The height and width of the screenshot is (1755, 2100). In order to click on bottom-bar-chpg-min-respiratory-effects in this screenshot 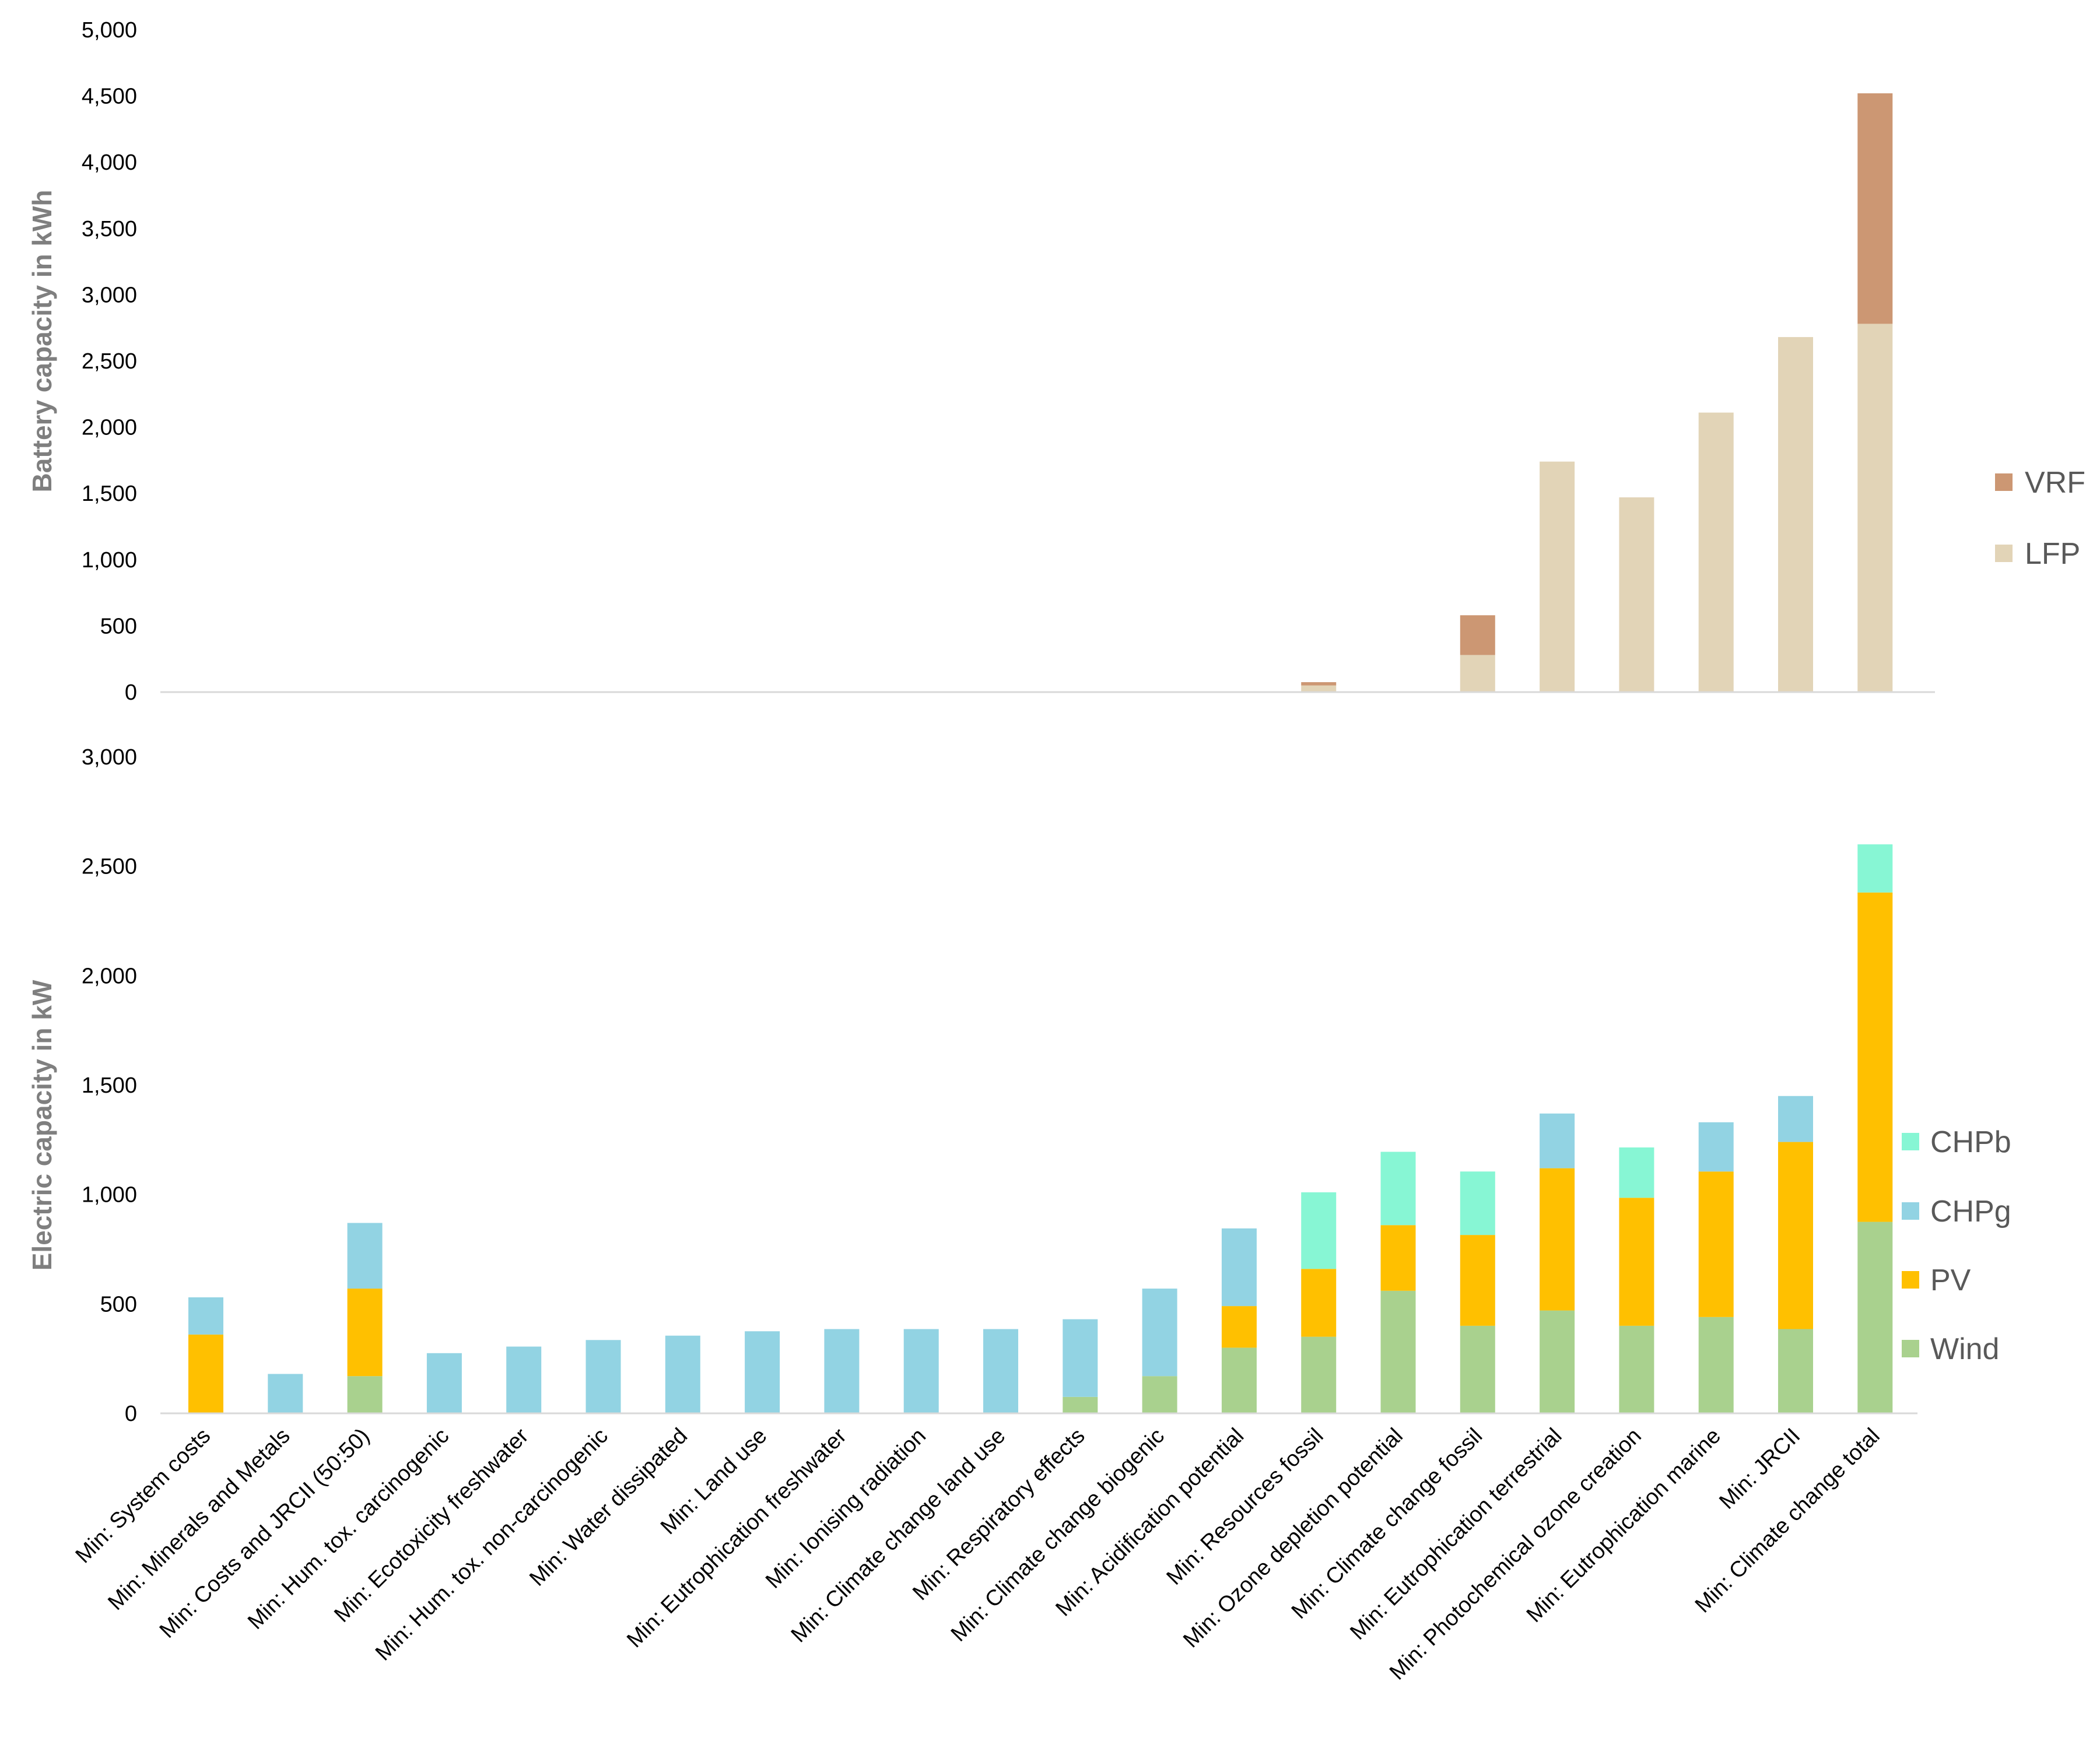, I will do `click(1080, 1358)`.